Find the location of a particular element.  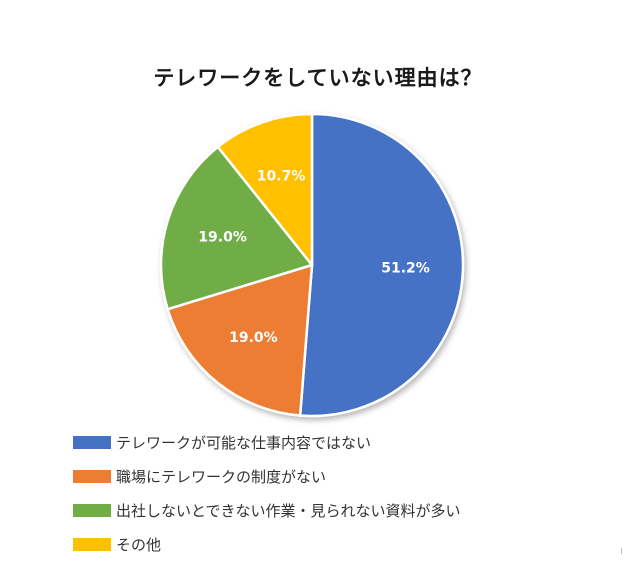

legend-item-2: 職場にテレワークの制度がない is located at coordinates (267, 476).